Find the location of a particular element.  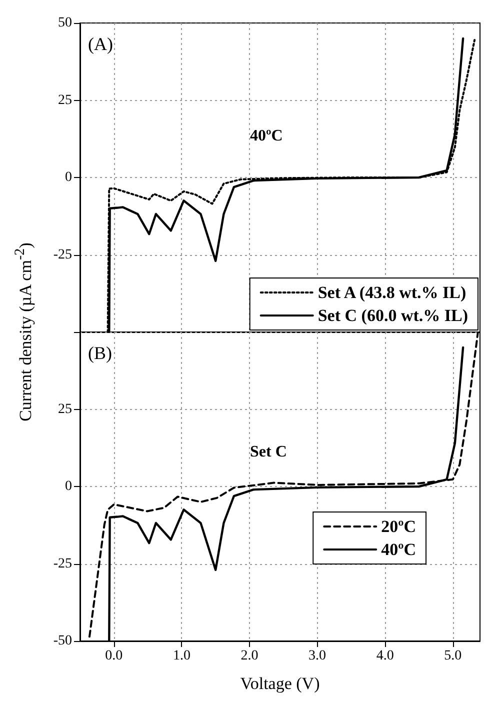

annotation: (B) is located at coordinates (100, 353).